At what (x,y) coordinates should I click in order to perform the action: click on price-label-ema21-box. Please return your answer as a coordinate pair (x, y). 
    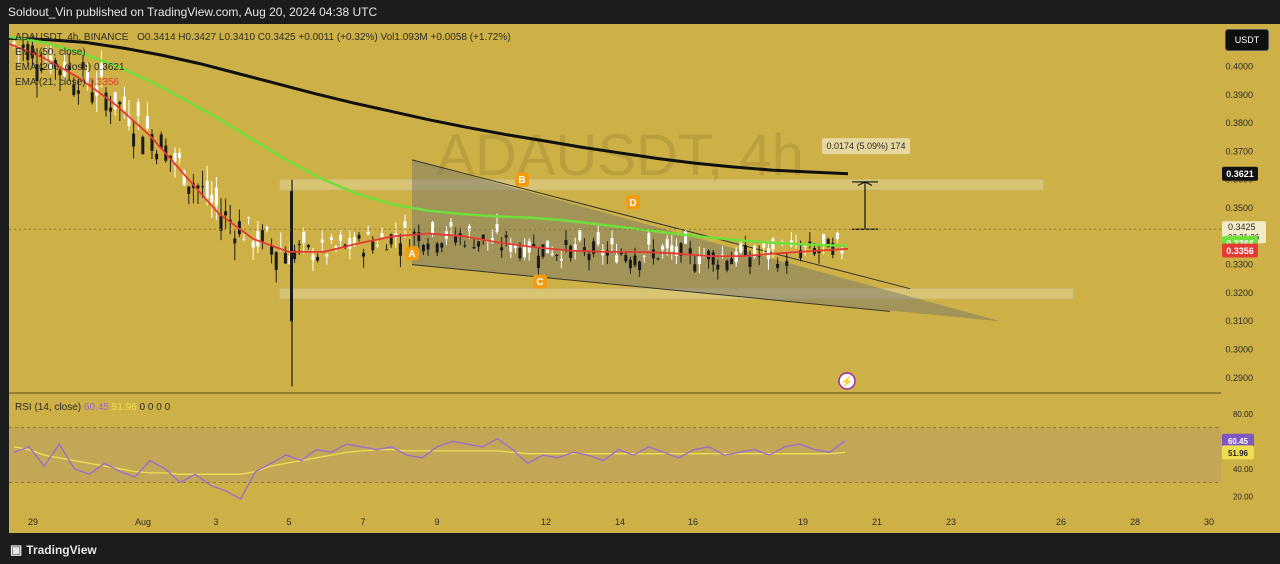
    Looking at the image, I should click on (1240, 250).